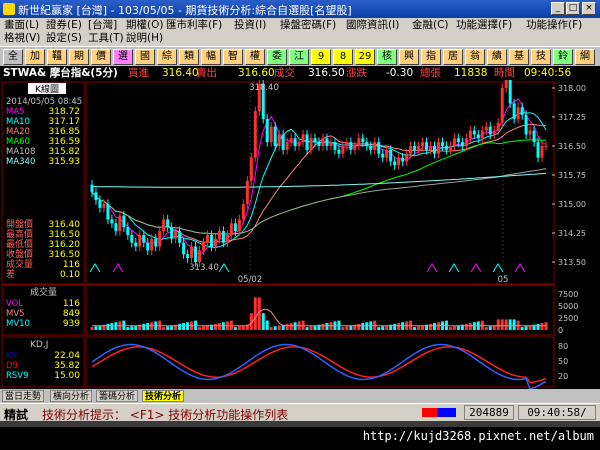 The width and height of the screenshot is (600, 450). What do you see at coordinates (71, 396) in the screenshot?
I see `tab-cross-analysis: 橫向分析` at bounding box center [71, 396].